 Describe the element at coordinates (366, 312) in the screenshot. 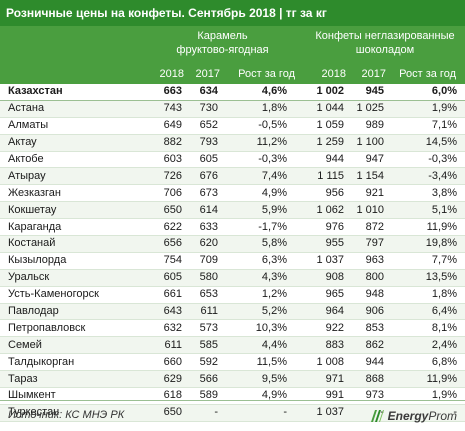

I see `chocolate-2017-cell: 906` at that location.